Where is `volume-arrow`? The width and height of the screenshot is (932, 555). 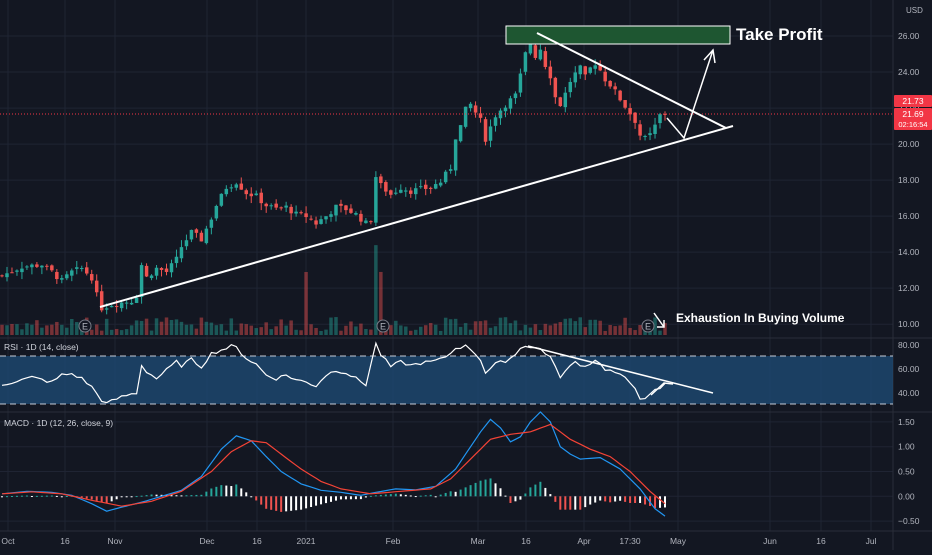 volume-arrow is located at coordinates (659, 320).